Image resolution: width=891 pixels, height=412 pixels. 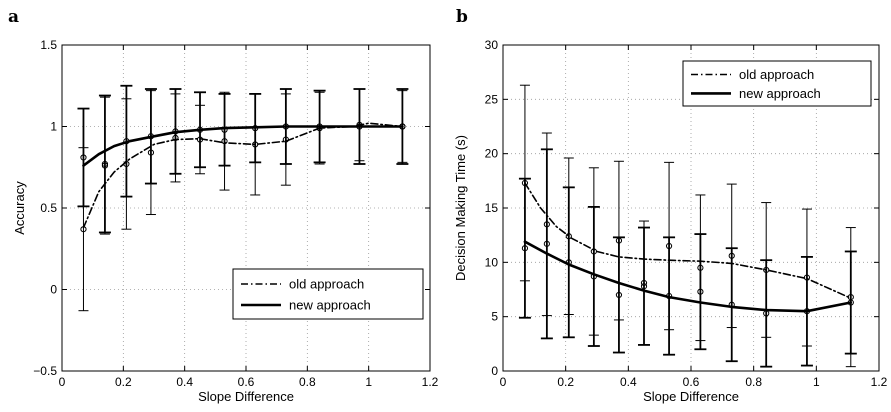 What do you see at coordinates (462, 17) in the screenshot?
I see `panel-b-letter: b` at bounding box center [462, 17].